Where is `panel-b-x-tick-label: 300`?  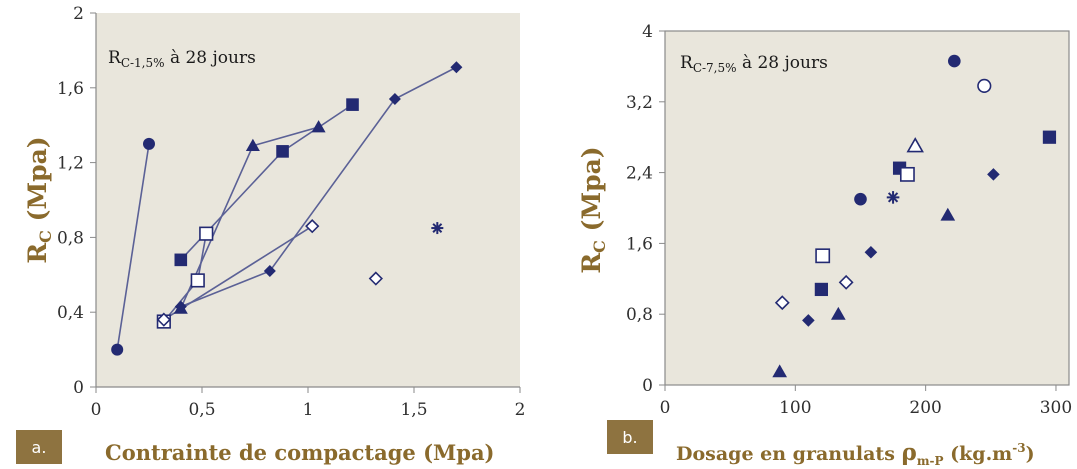 panel-b-x-tick-label: 300 is located at coordinates (1056, 408).